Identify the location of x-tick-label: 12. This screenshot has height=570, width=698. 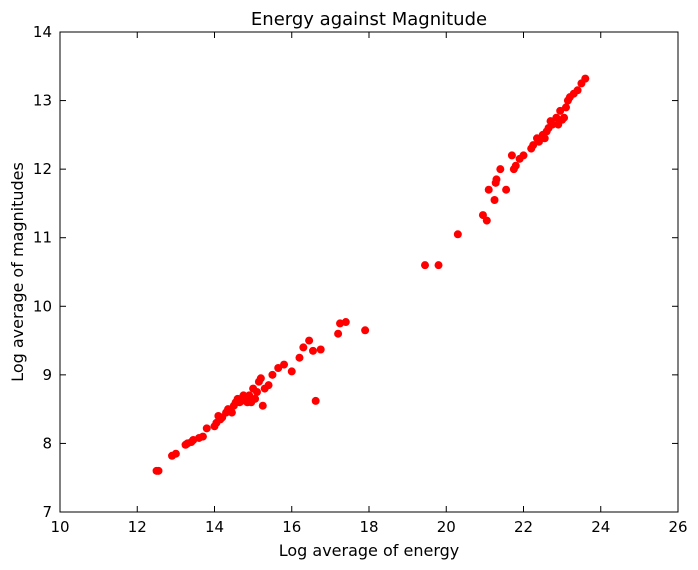
(137, 527).